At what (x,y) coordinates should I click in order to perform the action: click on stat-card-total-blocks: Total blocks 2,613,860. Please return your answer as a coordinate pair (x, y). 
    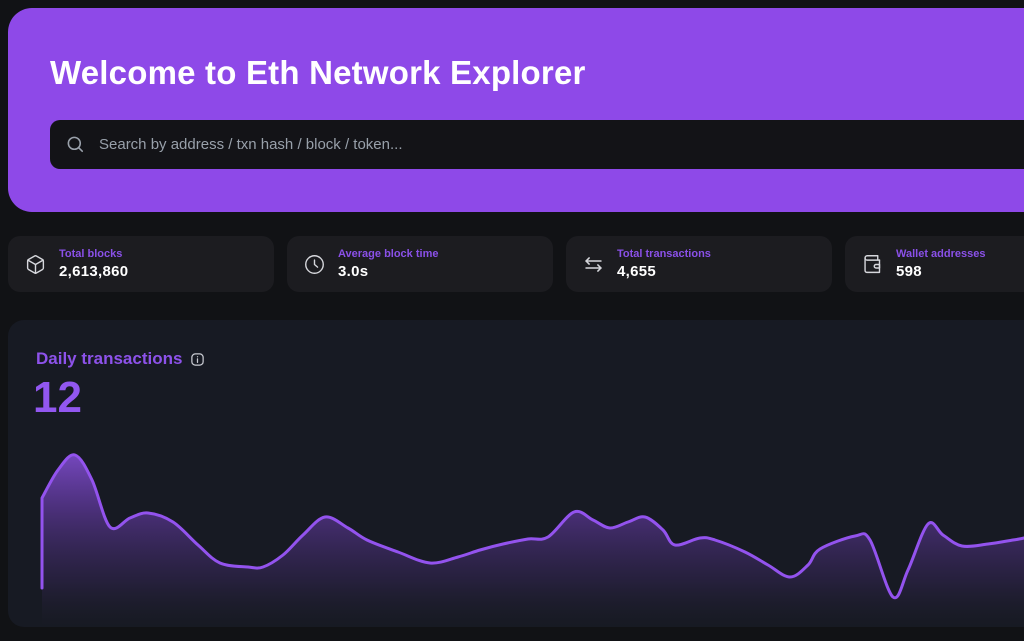
    Looking at the image, I should click on (141, 264).